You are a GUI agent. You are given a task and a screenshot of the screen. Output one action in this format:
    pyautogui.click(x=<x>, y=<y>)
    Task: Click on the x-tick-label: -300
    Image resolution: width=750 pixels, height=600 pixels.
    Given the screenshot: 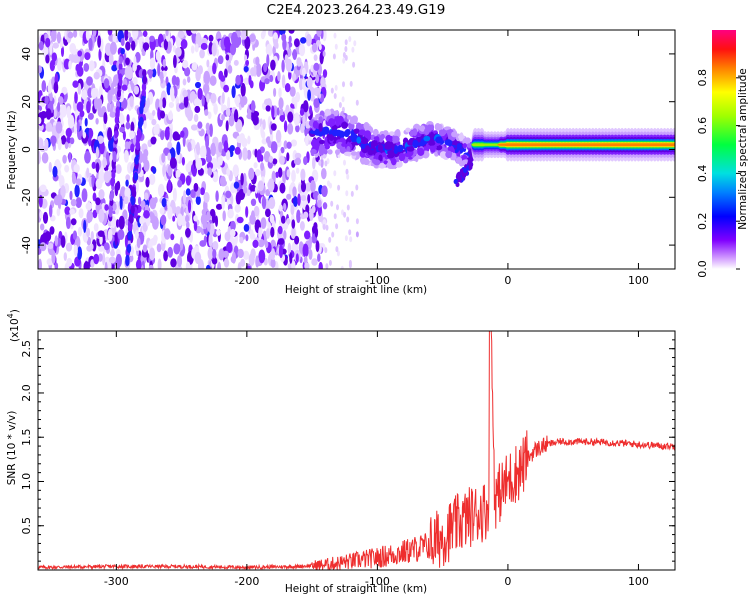 What is the action you would take?
    pyautogui.click(x=116, y=581)
    